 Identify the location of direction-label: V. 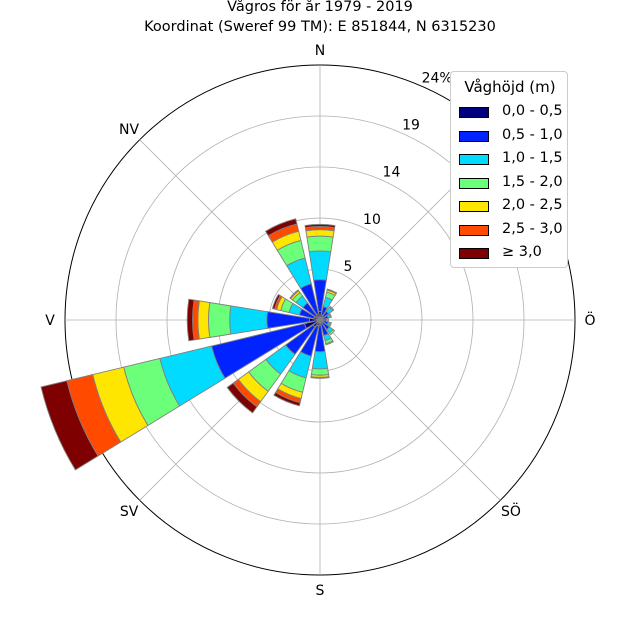
(50, 321).